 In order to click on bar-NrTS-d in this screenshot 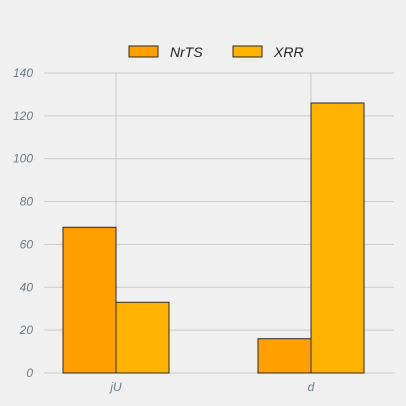, I will do `click(284, 356)`.